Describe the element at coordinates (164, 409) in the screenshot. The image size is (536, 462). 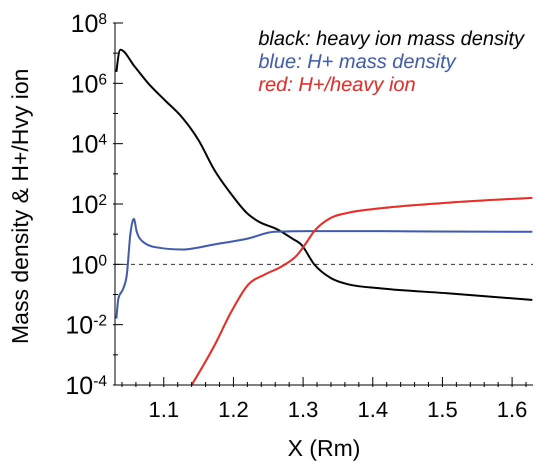
I see `x-tick-label: 1.1` at that location.